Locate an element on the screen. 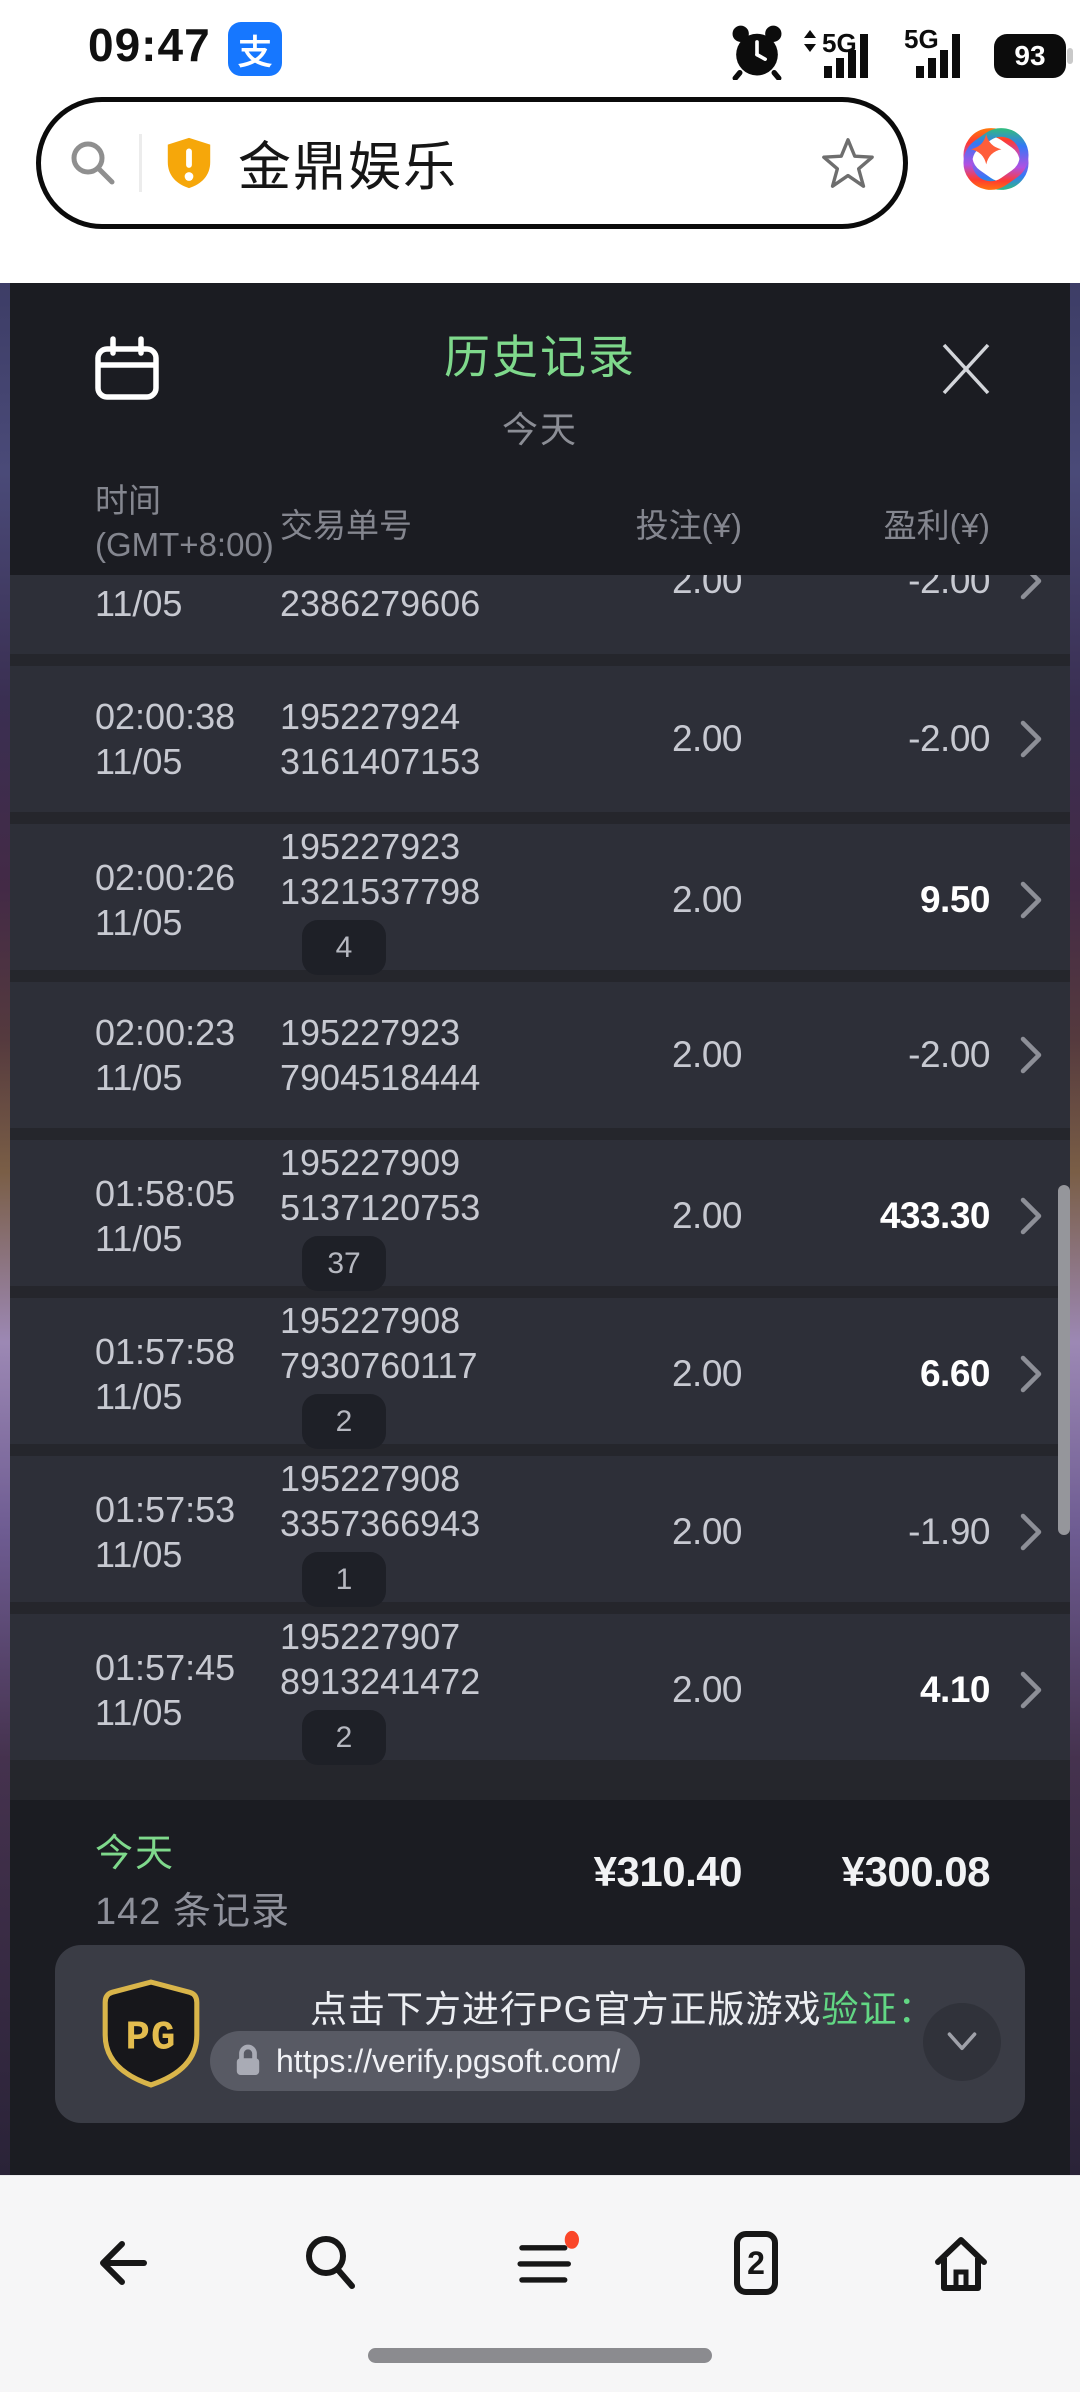 The width and height of the screenshot is (1080, 2392). home-indicator is located at coordinates (540, 2355).